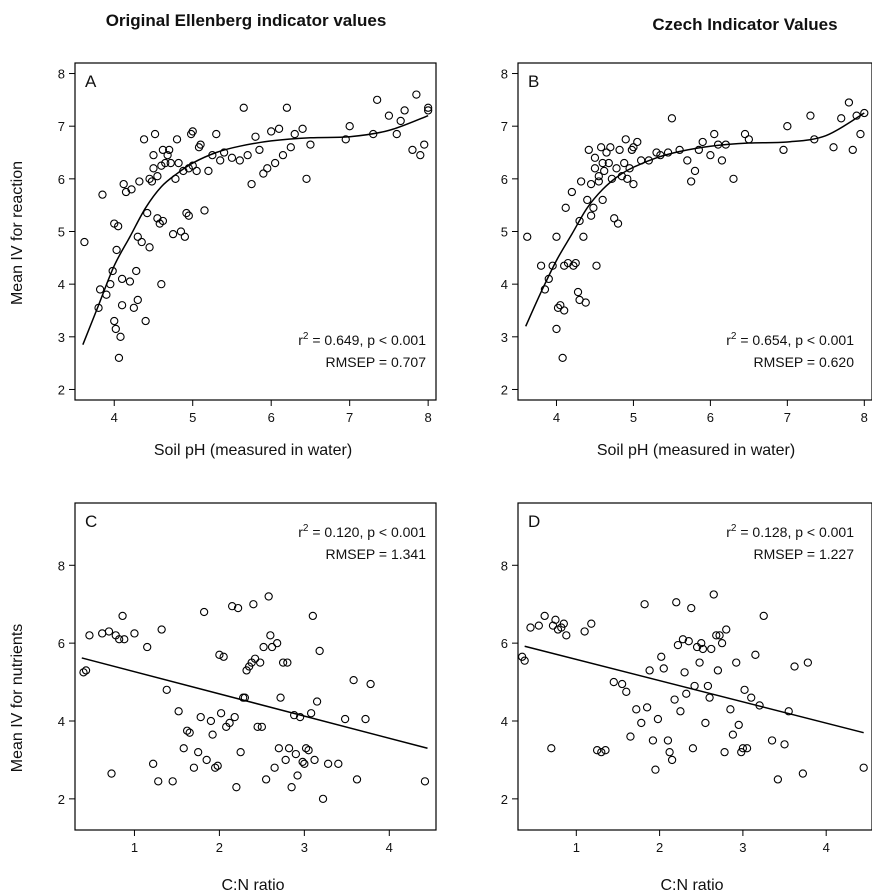  What do you see at coordinates (375, 554) in the screenshot?
I see `panel-c-rmsep-stat: RMSEP = 1.341` at bounding box center [375, 554].